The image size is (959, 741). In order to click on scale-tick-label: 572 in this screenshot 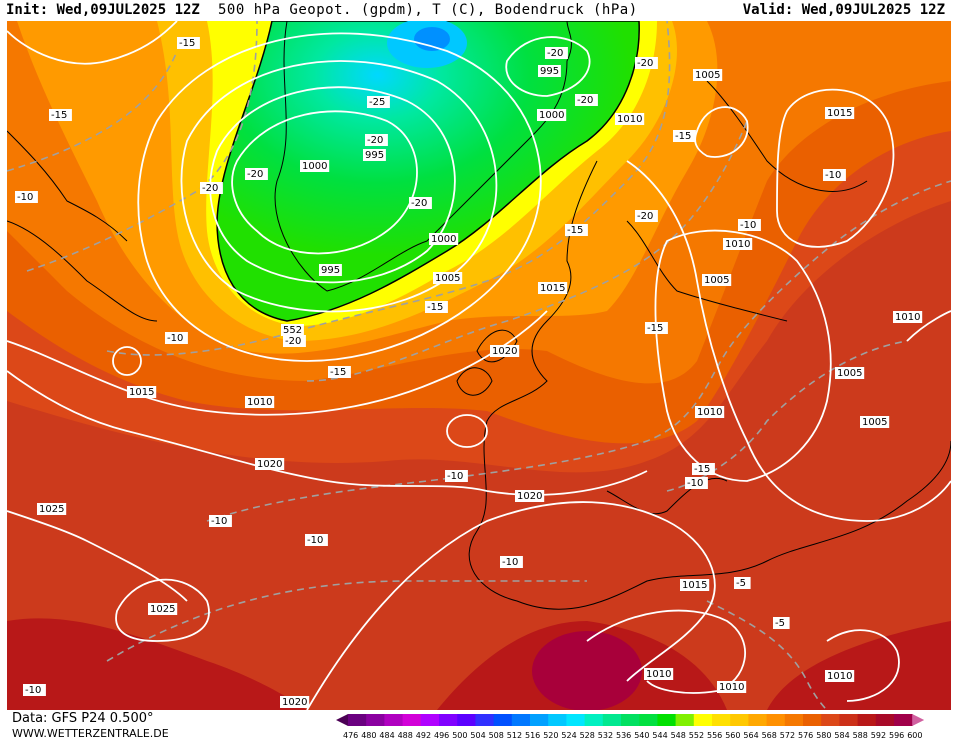, I will do `click(787, 735)`.